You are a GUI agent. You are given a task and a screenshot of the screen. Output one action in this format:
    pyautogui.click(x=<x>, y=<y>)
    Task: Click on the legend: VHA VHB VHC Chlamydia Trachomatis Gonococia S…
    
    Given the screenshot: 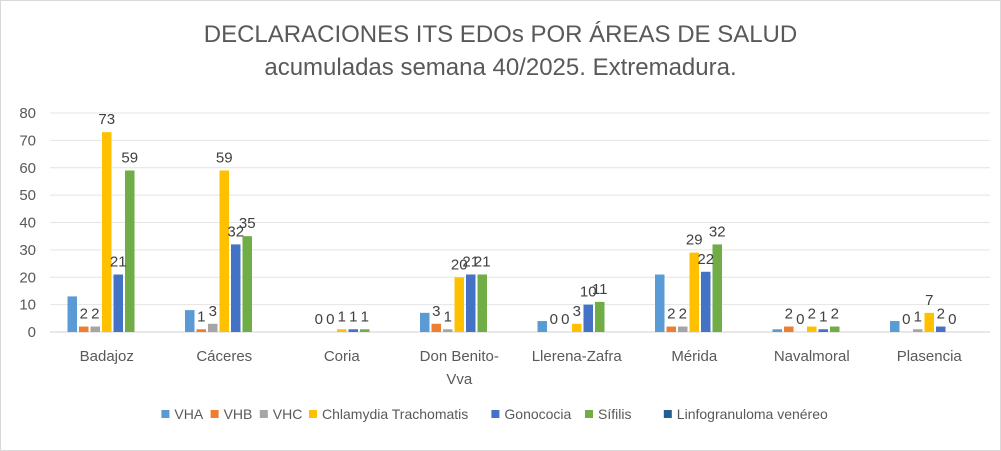 What is the action you would take?
    pyautogui.click(x=494, y=414)
    